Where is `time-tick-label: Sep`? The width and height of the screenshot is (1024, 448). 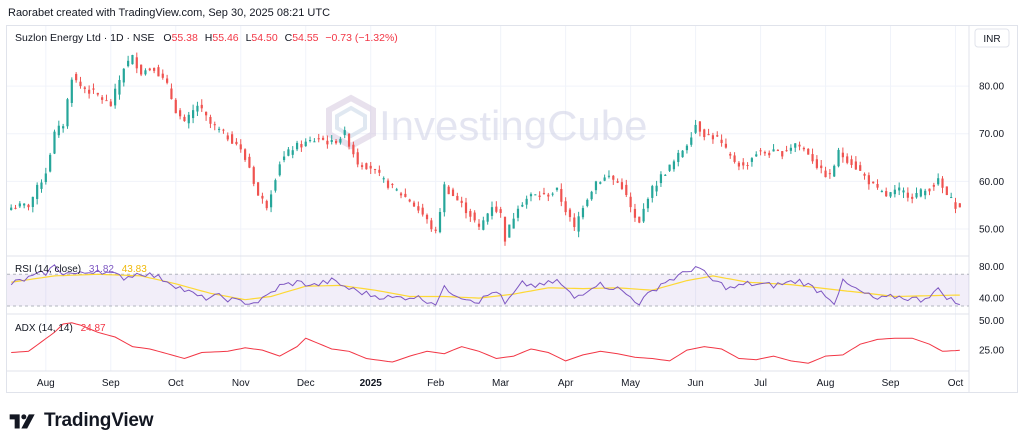 time-tick-label: Sep is located at coordinates (111, 383).